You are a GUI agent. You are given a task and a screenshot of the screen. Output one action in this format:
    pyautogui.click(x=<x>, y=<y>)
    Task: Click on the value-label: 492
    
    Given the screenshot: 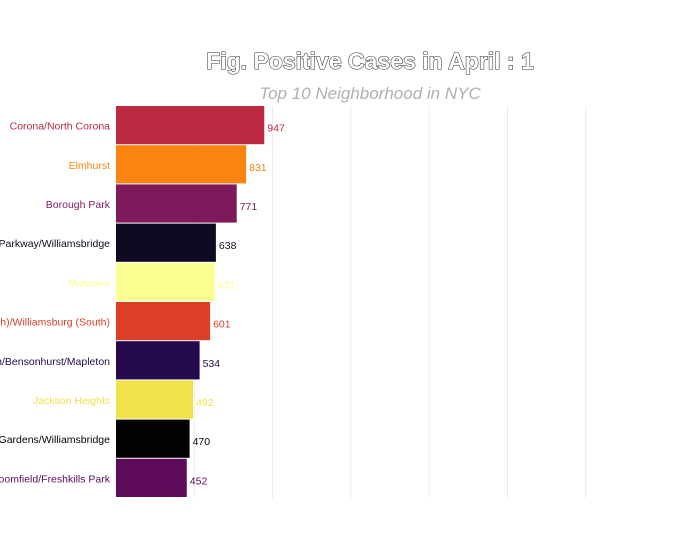 What is the action you would take?
    pyautogui.click(x=205, y=403)
    